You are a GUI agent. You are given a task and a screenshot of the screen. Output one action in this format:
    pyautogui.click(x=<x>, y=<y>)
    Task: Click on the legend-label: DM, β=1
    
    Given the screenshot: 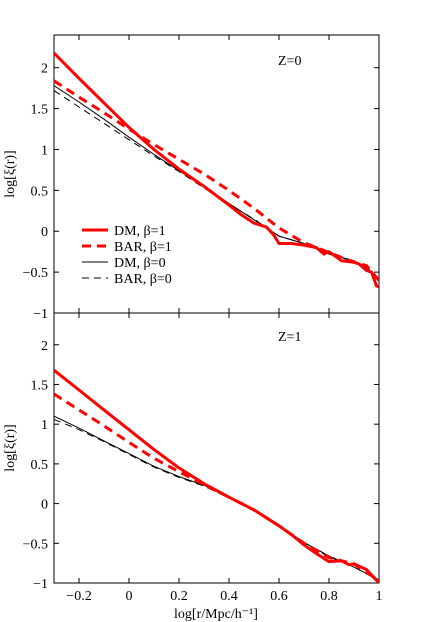 What is the action you would take?
    pyautogui.click(x=140, y=231)
    